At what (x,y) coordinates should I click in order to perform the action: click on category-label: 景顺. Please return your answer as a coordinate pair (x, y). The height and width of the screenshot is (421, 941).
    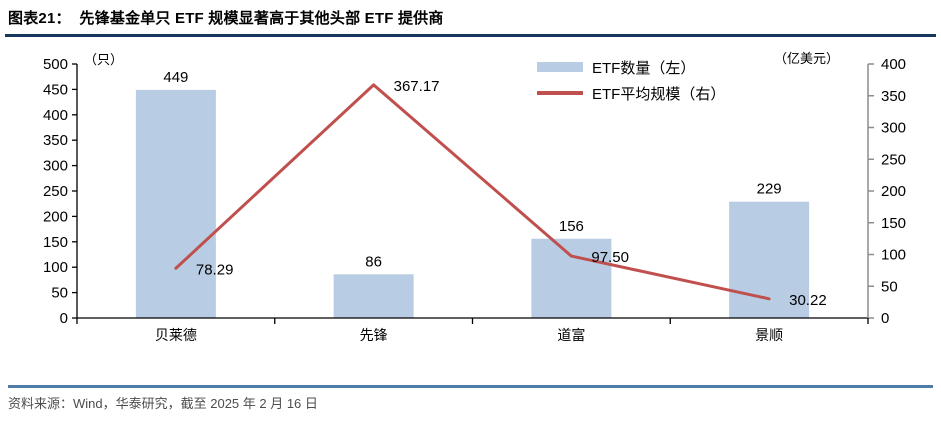
    Looking at the image, I should click on (769, 335).